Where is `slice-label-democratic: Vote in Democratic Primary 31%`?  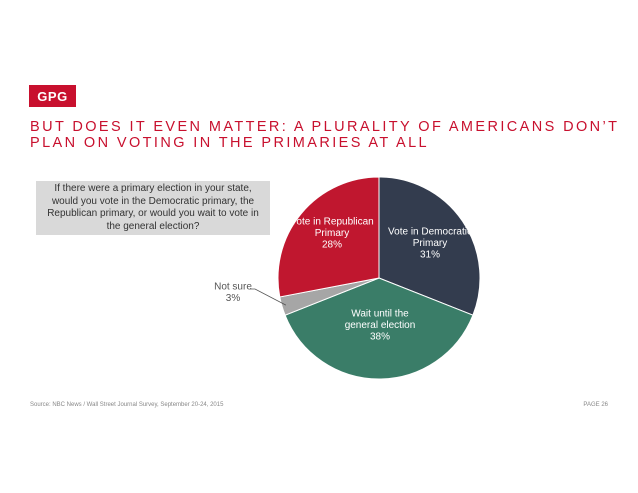 slice-label-democratic: Vote in Democratic Primary 31% is located at coordinates (430, 244).